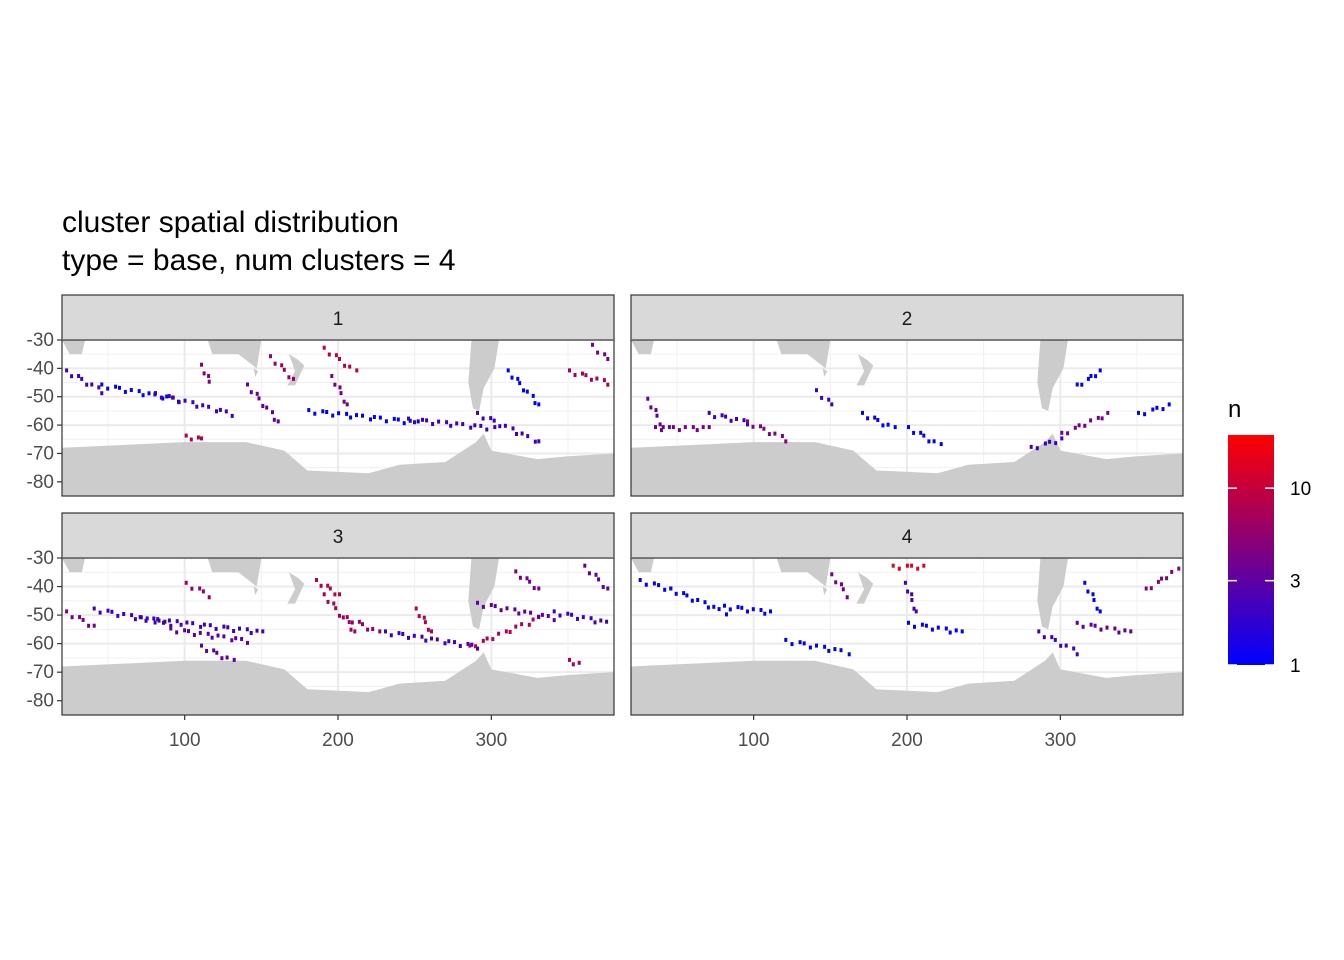  What do you see at coordinates (754, 740) in the screenshot?
I see `x-tick-label: 100` at bounding box center [754, 740].